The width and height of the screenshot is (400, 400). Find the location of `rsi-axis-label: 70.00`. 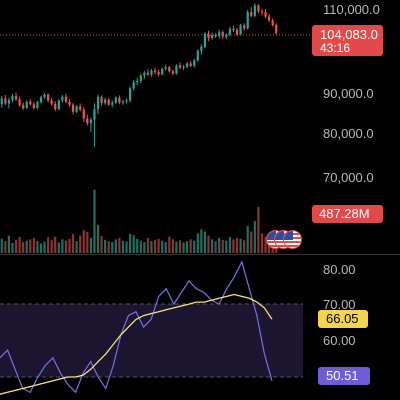

rsi-axis-label: 70.00 is located at coordinates (339, 304).